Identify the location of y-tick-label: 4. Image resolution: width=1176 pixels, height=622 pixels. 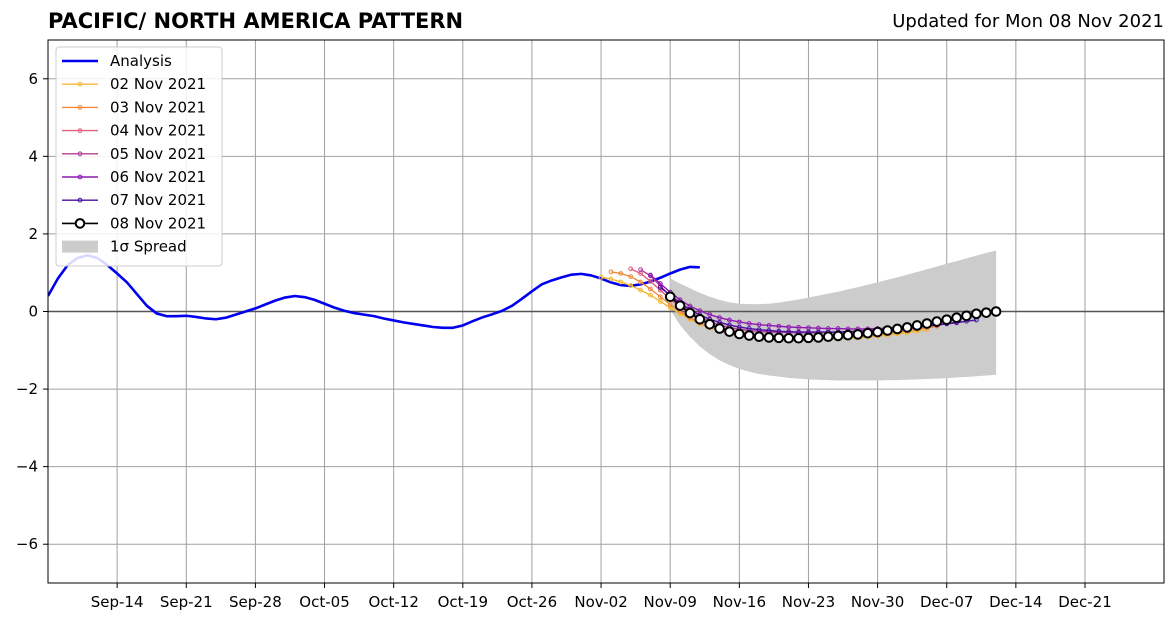
(33, 156).